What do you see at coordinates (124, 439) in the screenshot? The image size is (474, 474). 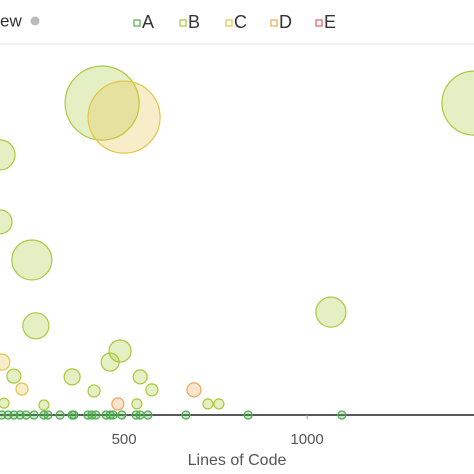 I see `x-tick-label: 500` at bounding box center [124, 439].